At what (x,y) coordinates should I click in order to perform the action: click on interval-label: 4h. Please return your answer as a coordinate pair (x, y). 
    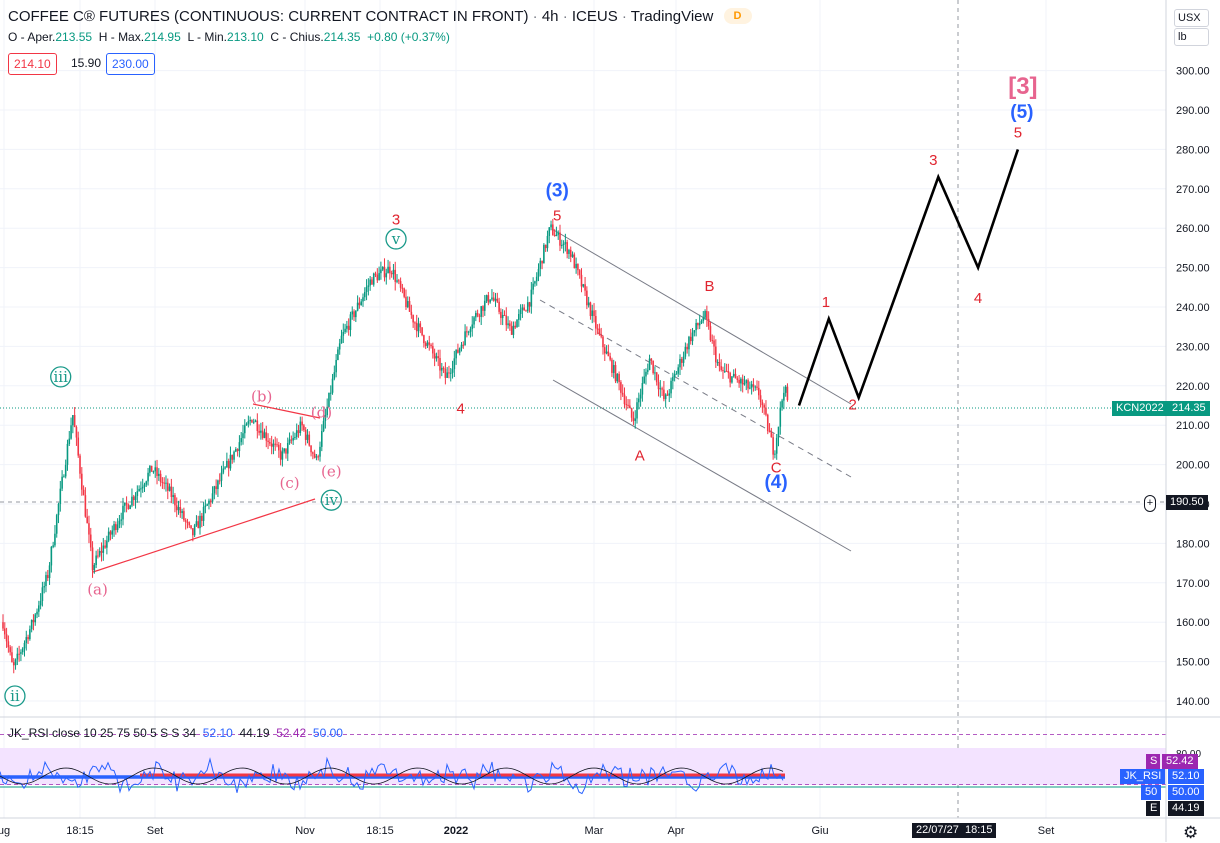
    Looking at the image, I should click on (550, 16).